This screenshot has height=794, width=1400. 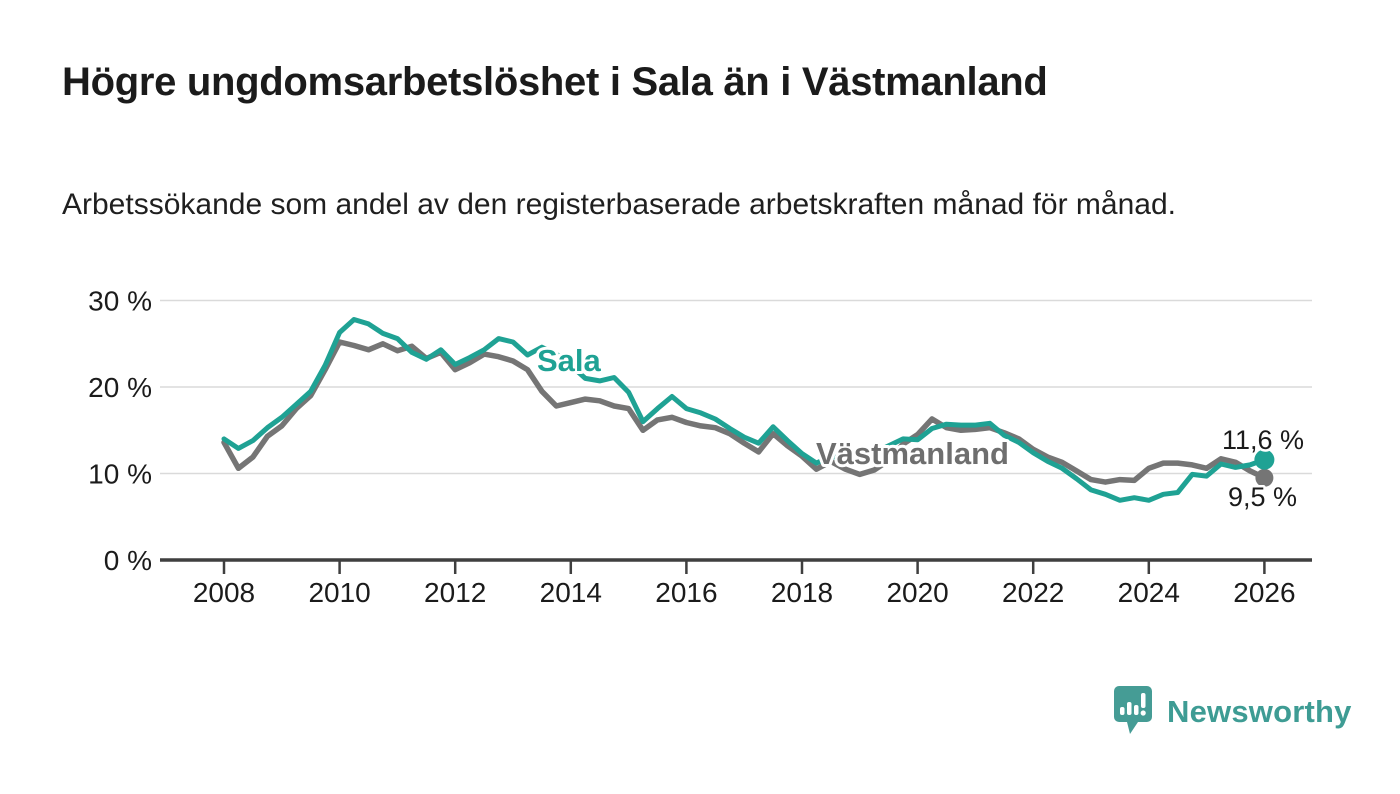 I want to click on vastmanland-end-value-label: 9,5 %, so click(x=1262, y=497).